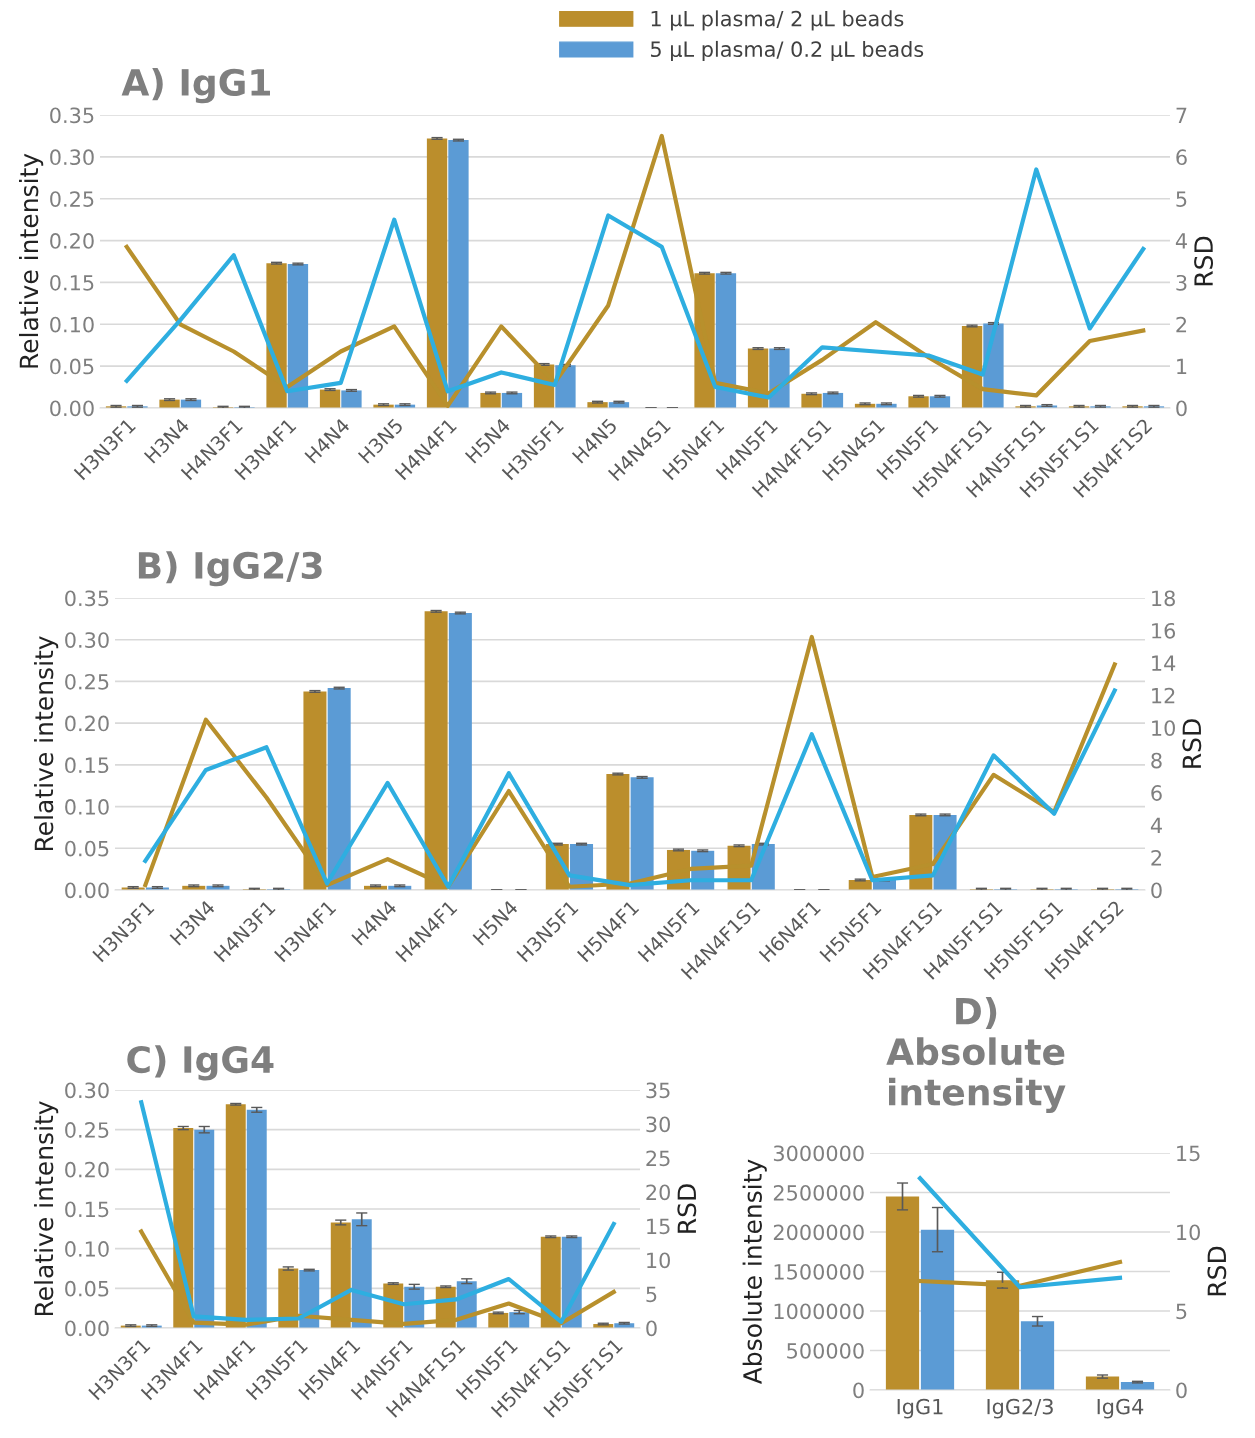 Image resolution: width=1255 pixels, height=1438 pixels. I want to click on y2-tick-label: 18, so click(1163, 598).